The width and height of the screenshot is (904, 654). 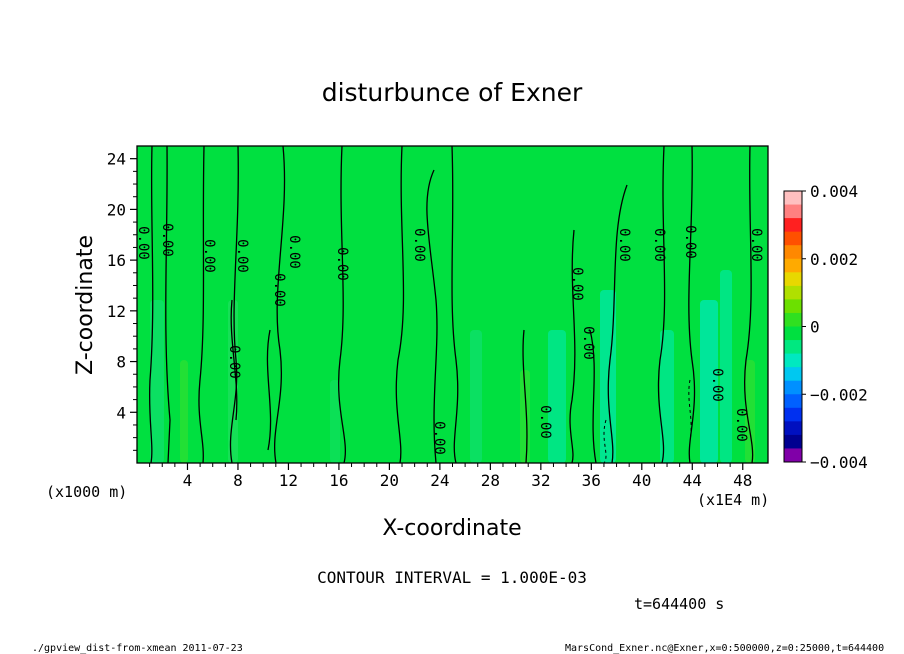 I want to click on x-scale-label: (x1E4 m), so click(x=733, y=500).